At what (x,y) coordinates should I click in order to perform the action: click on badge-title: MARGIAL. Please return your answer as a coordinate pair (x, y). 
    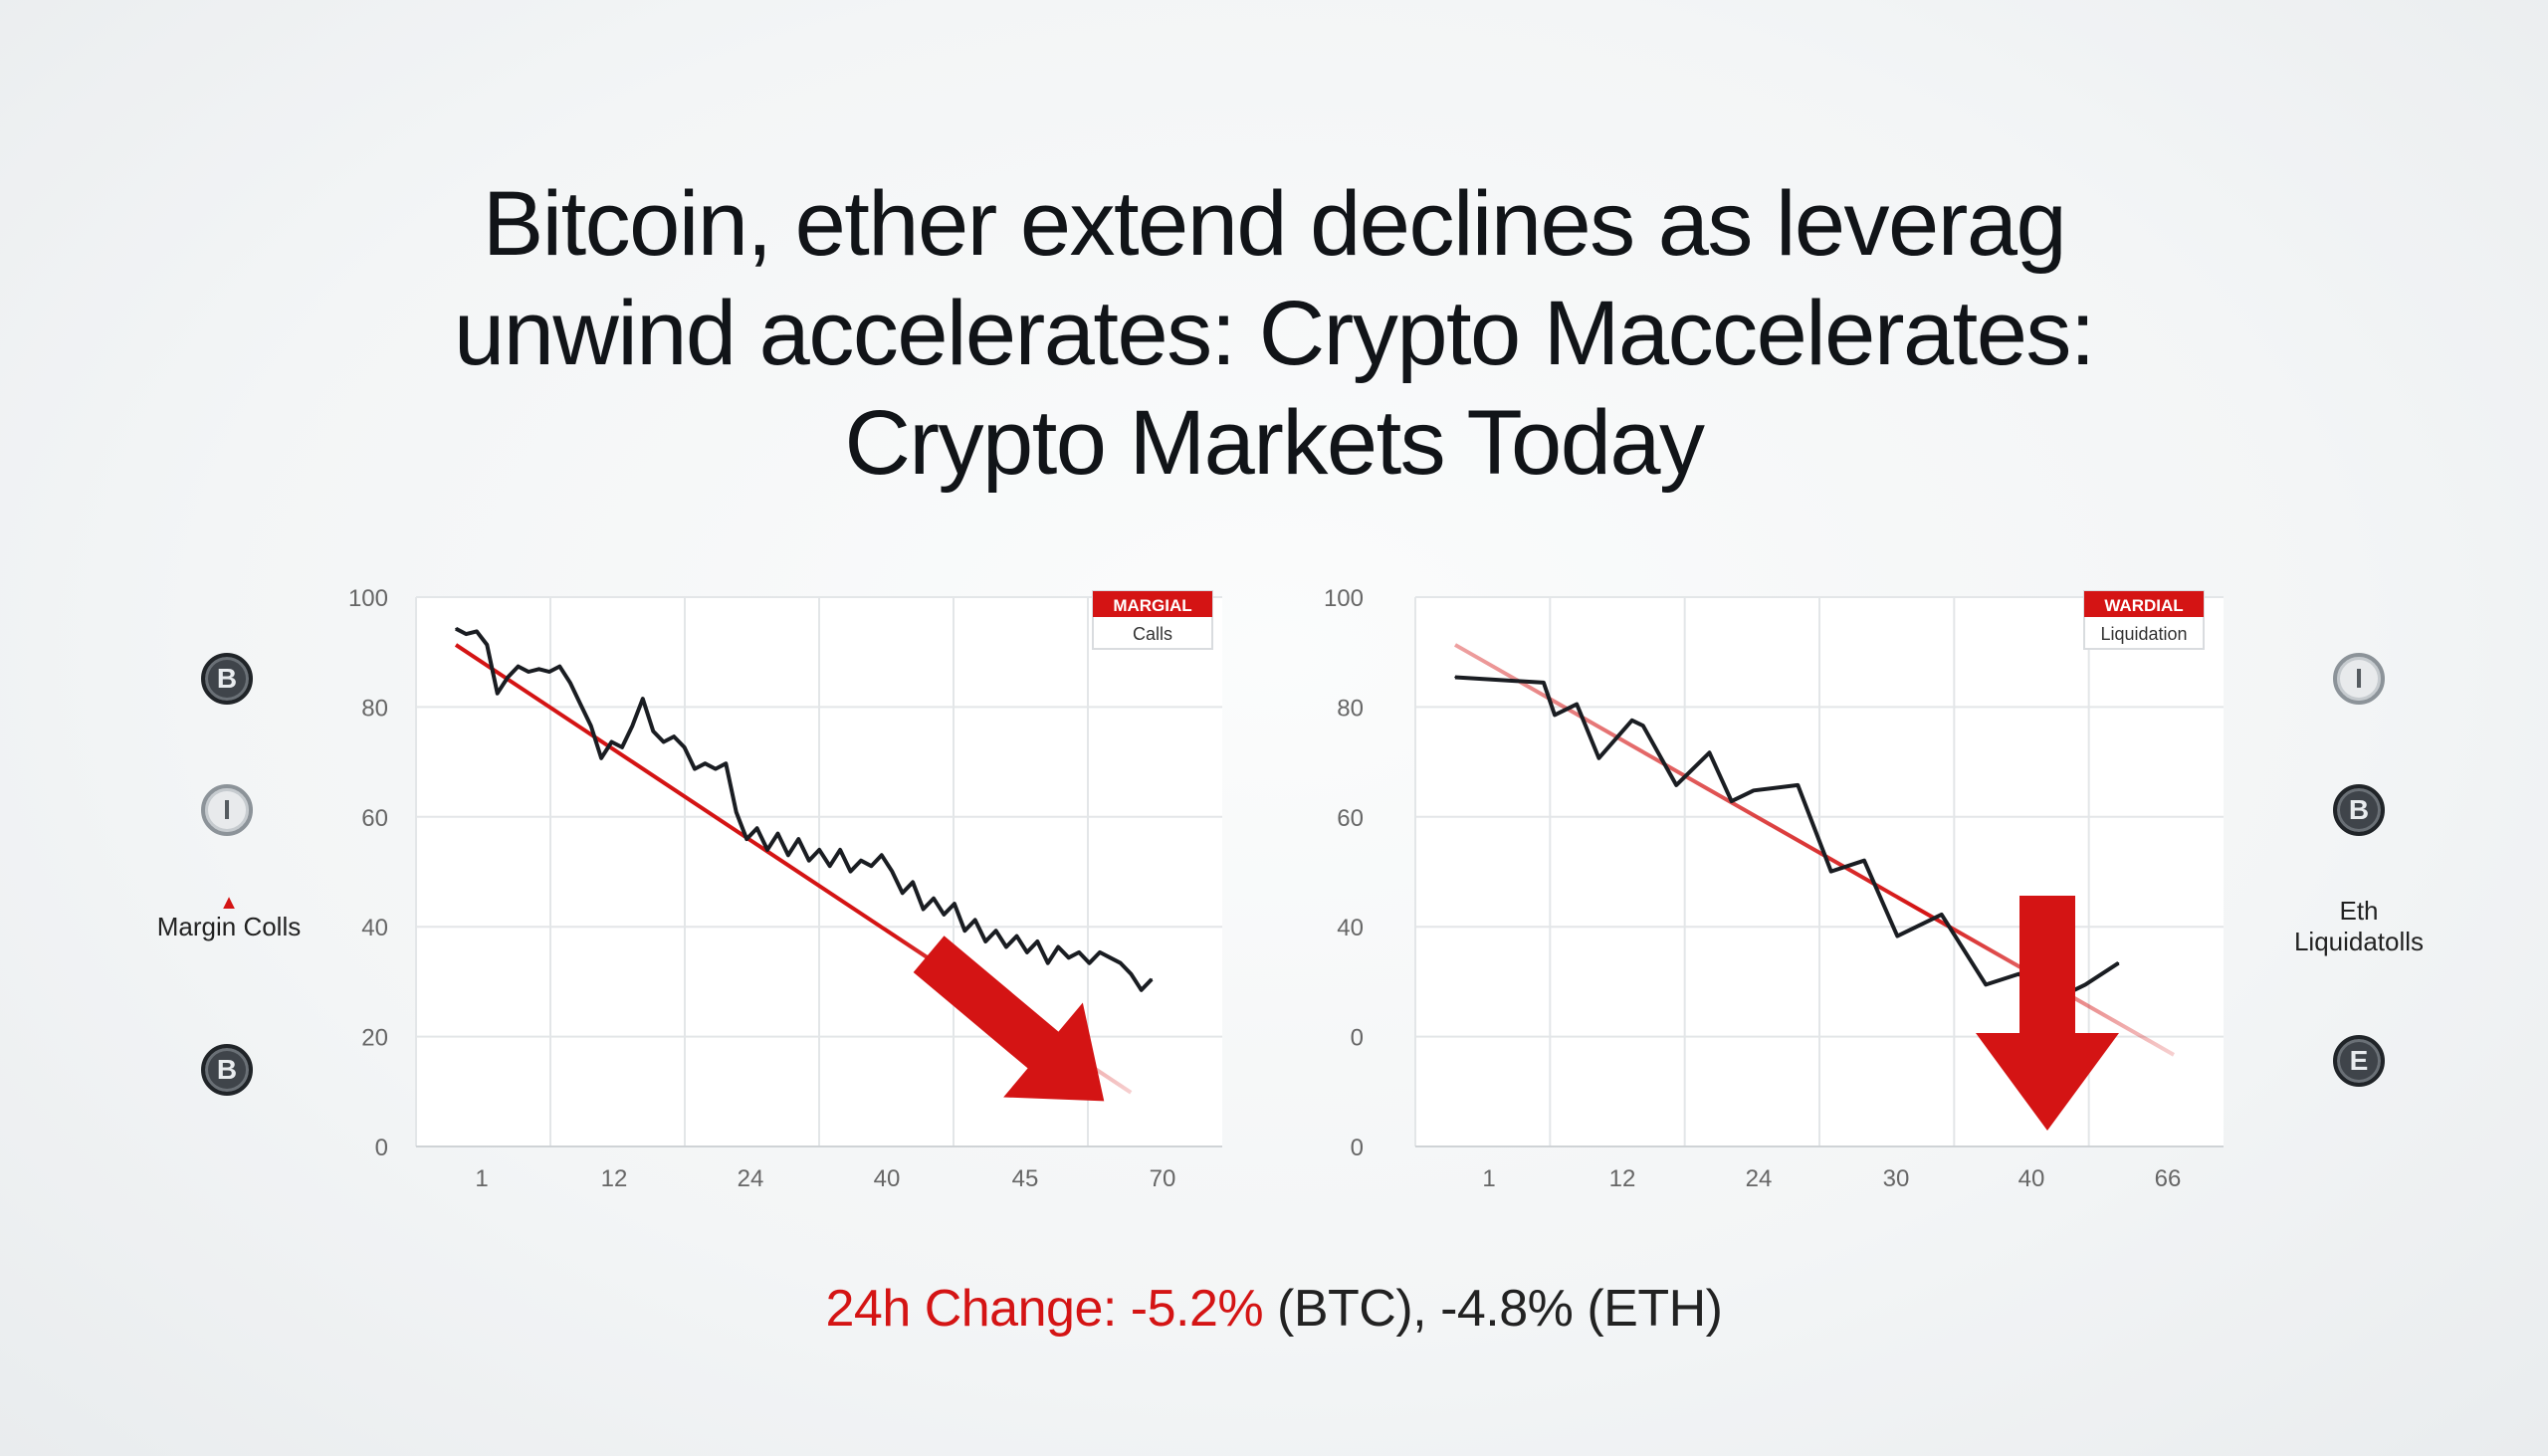
    Looking at the image, I should click on (1152, 605).